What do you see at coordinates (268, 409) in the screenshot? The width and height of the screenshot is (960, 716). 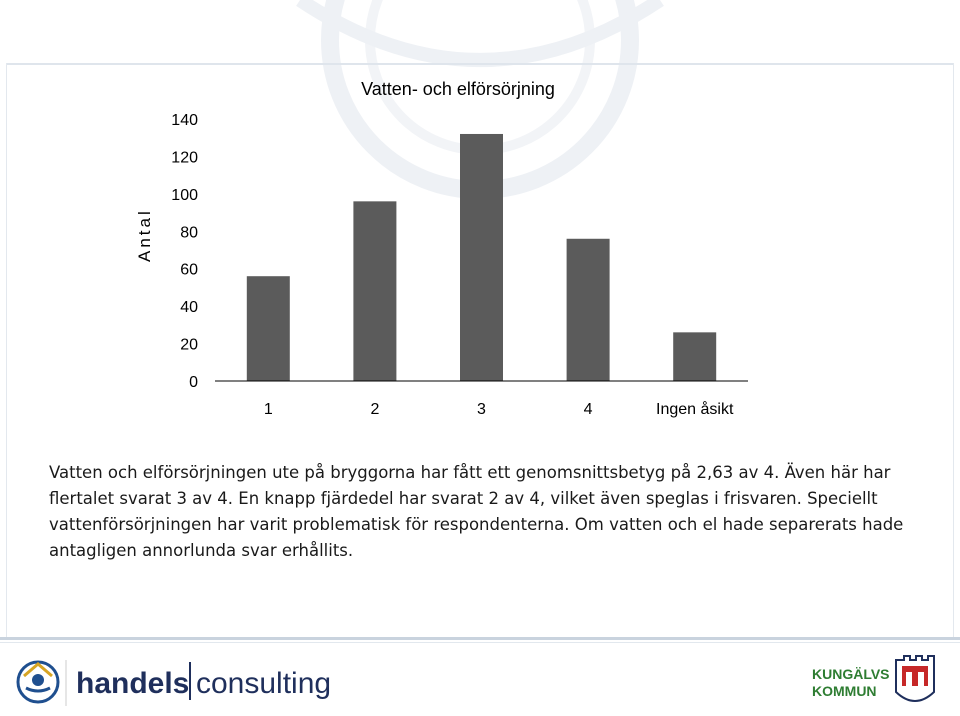 I see `x-tick-label: 1` at bounding box center [268, 409].